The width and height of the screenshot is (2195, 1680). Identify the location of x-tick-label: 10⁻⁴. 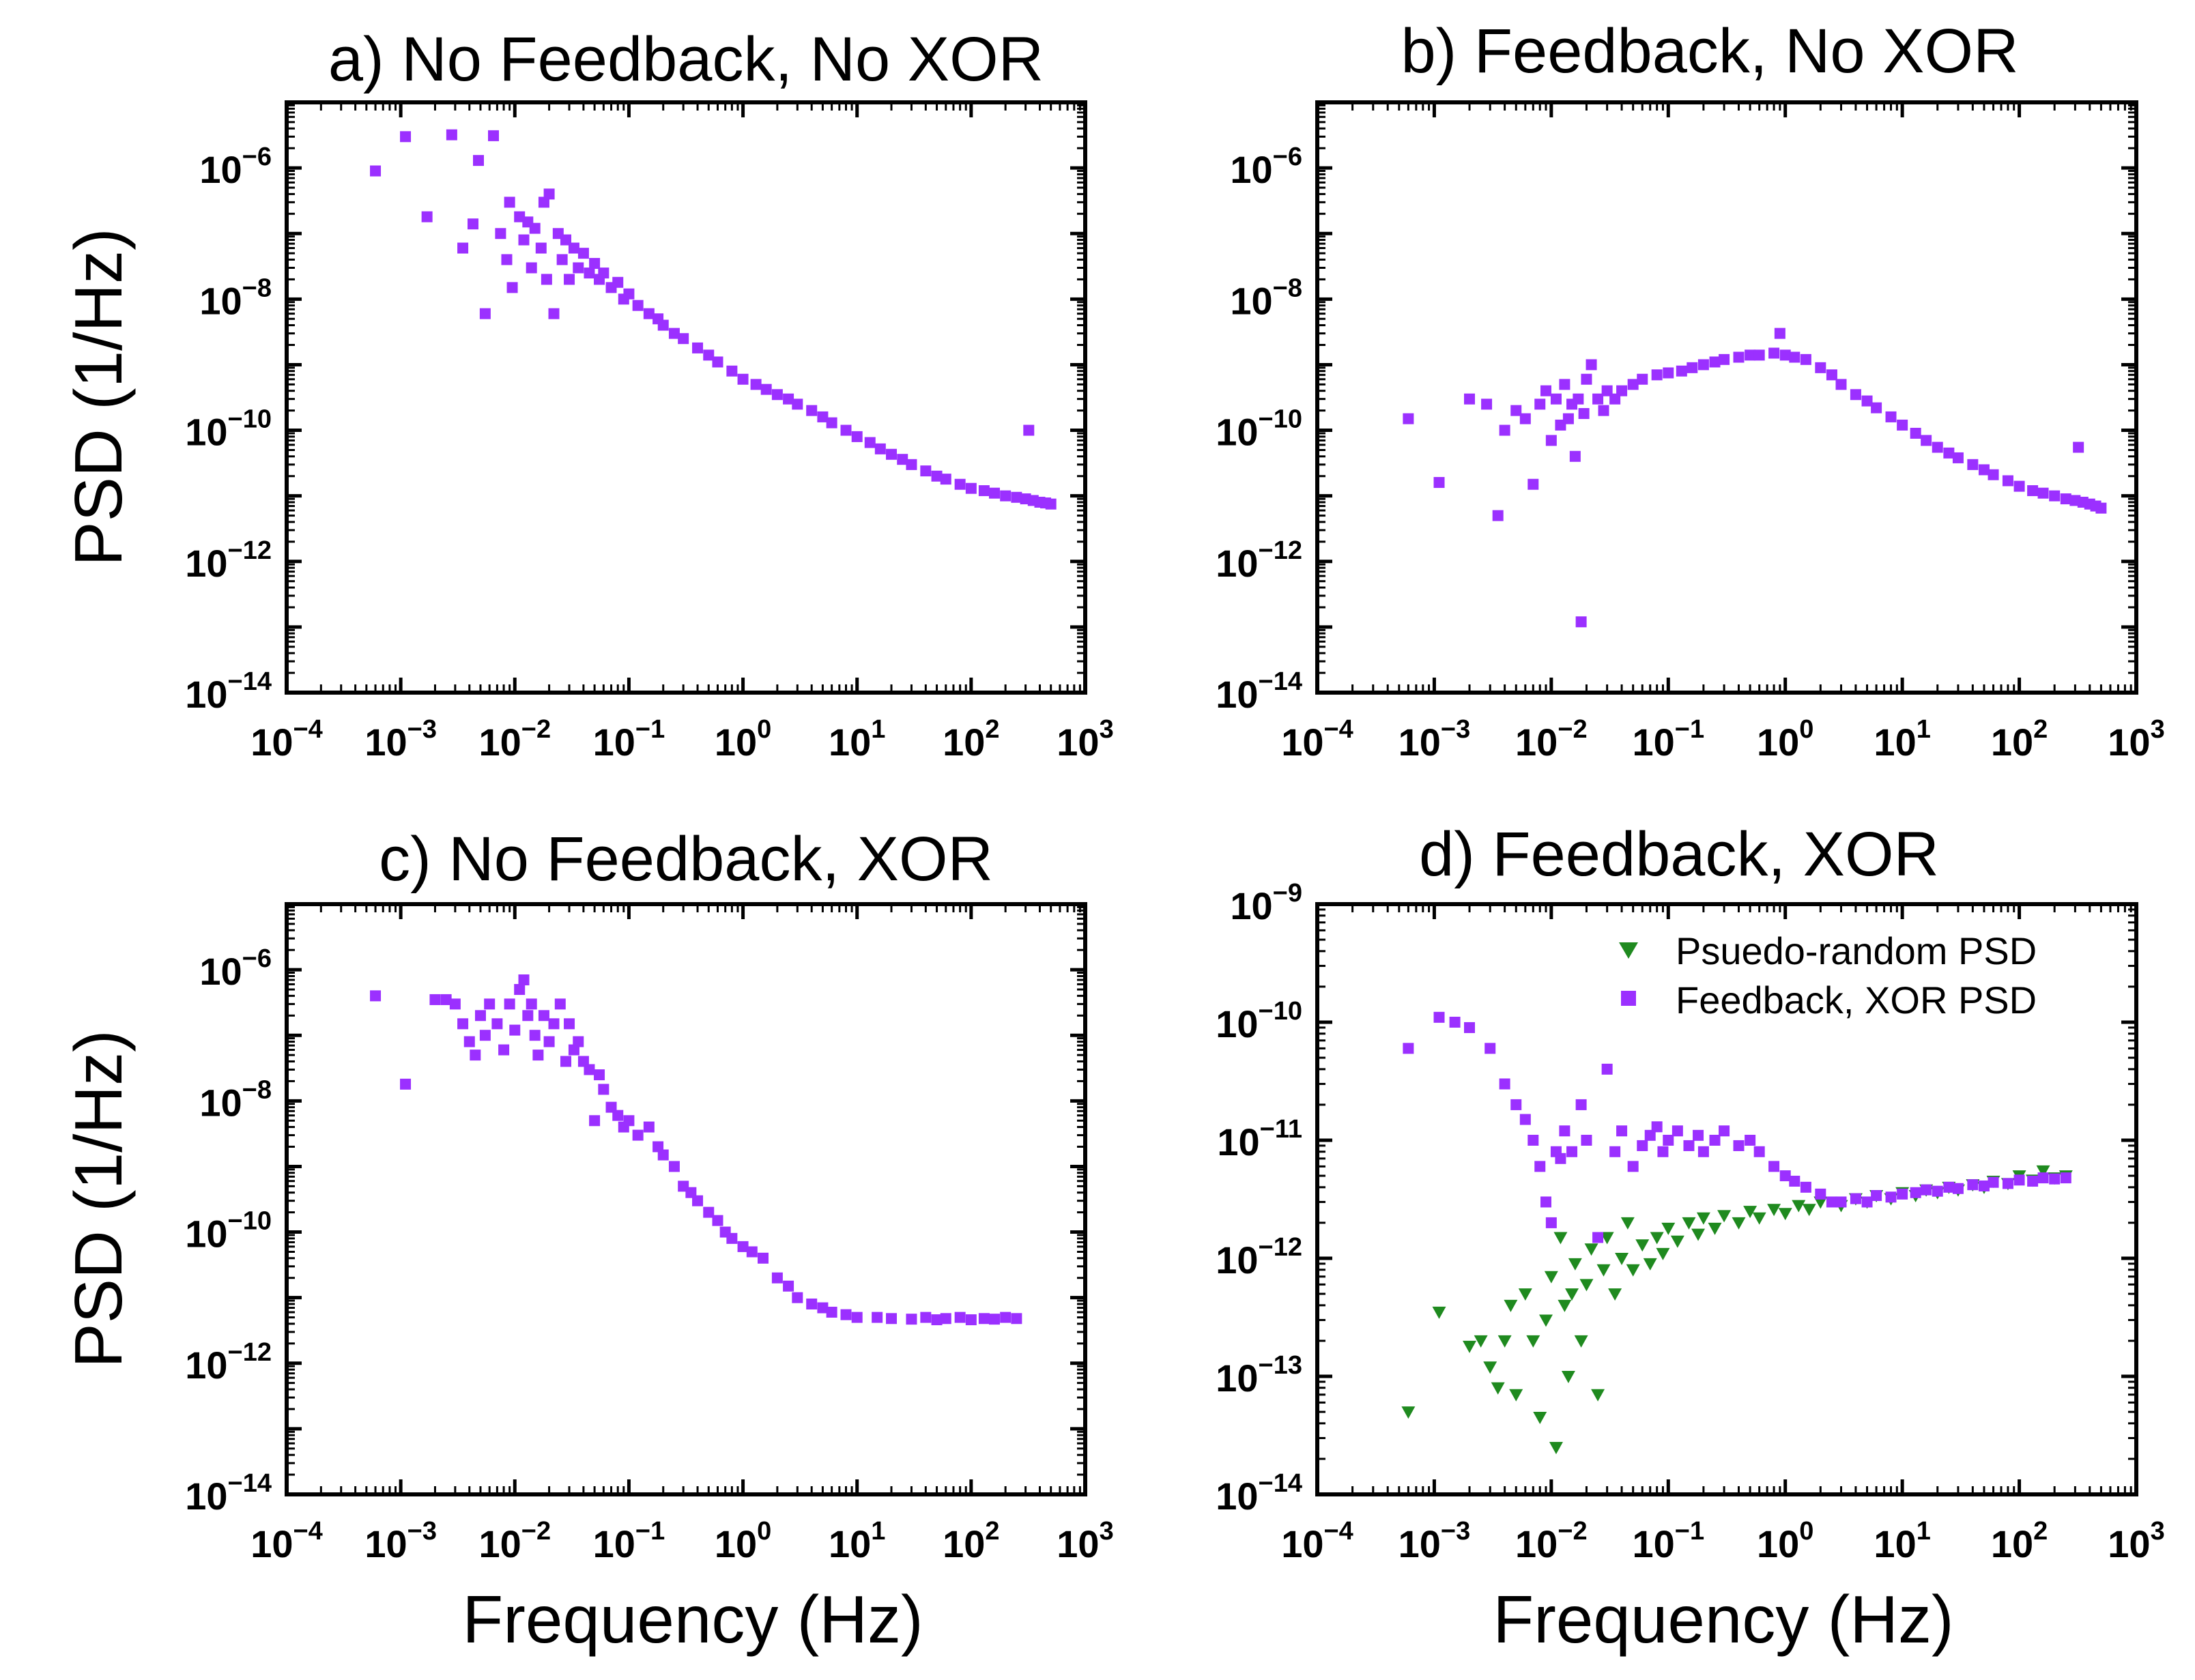
(286, 739).